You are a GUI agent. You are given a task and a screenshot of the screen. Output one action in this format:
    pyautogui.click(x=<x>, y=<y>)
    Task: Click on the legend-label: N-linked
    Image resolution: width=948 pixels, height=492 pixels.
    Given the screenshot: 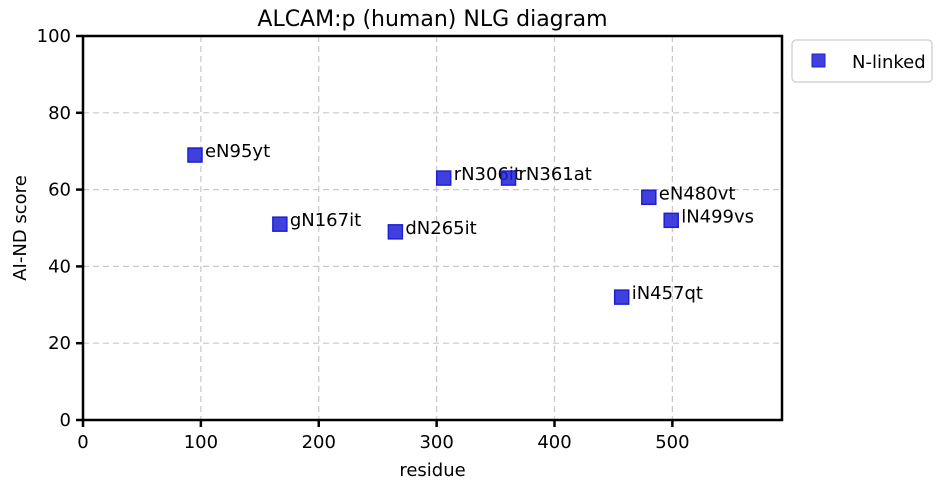 What is the action you would take?
    pyautogui.click(x=889, y=62)
    